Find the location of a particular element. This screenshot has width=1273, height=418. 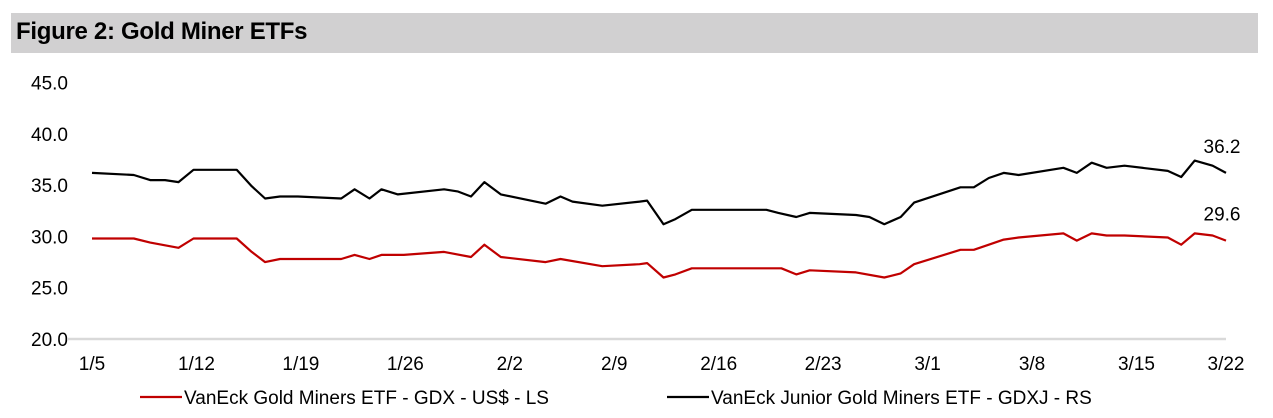

x-tick-label: 2/2 is located at coordinates (510, 364).